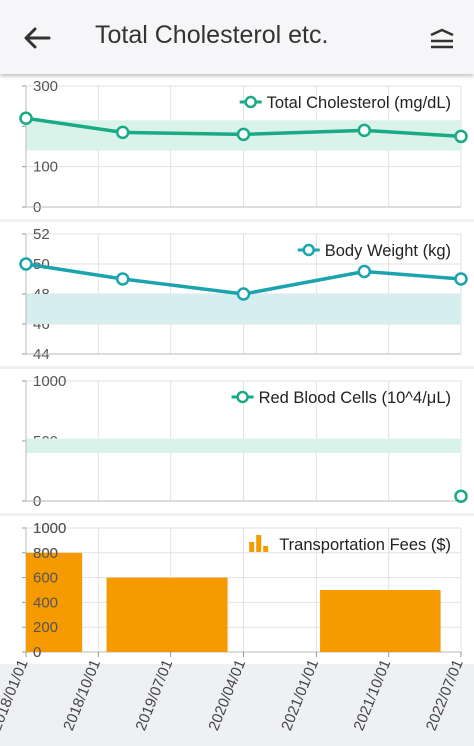 The image size is (474, 746). What do you see at coordinates (45, 578) in the screenshot?
I see `y-tick-label: 600` at bounding box center [45, 578].